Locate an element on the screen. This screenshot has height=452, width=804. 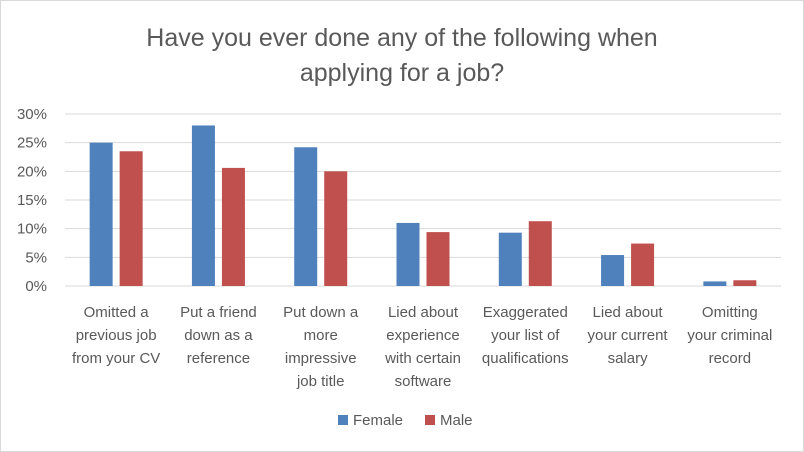
x-category-label-line: down as a is located at coordinates (218, 335).